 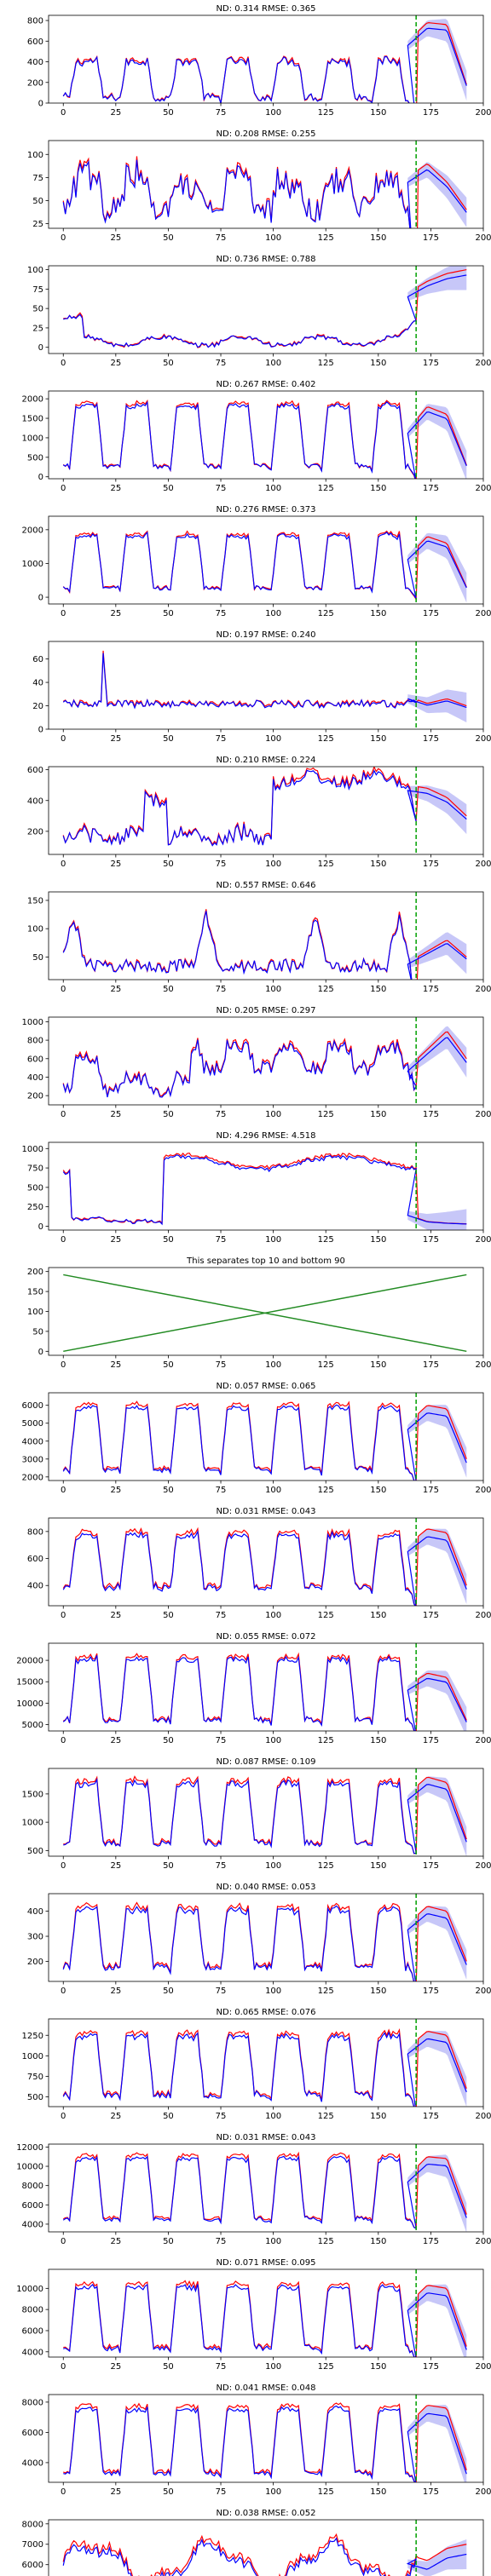 I want to click on y-tick-label: 20, so click(x=37, y=707).